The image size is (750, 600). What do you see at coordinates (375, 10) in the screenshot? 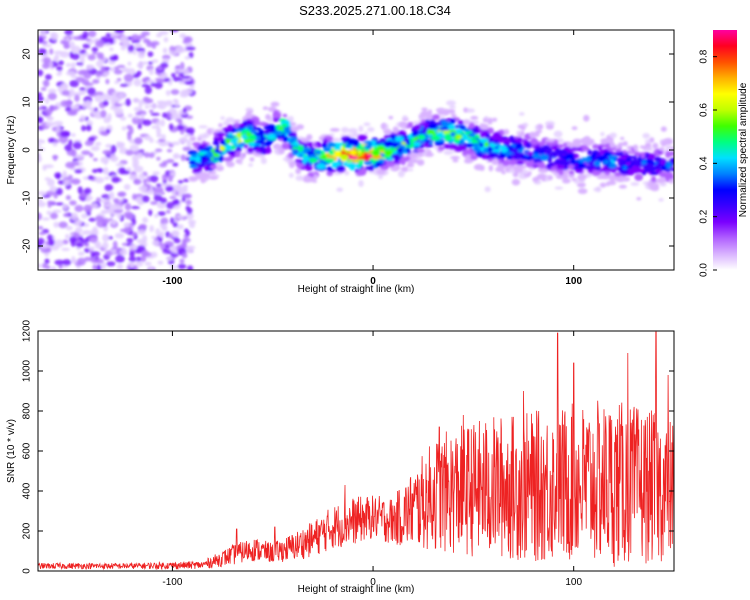
I see `figure-title: S233.2025.271.00.18.C34` at bounding box center [375, 10].